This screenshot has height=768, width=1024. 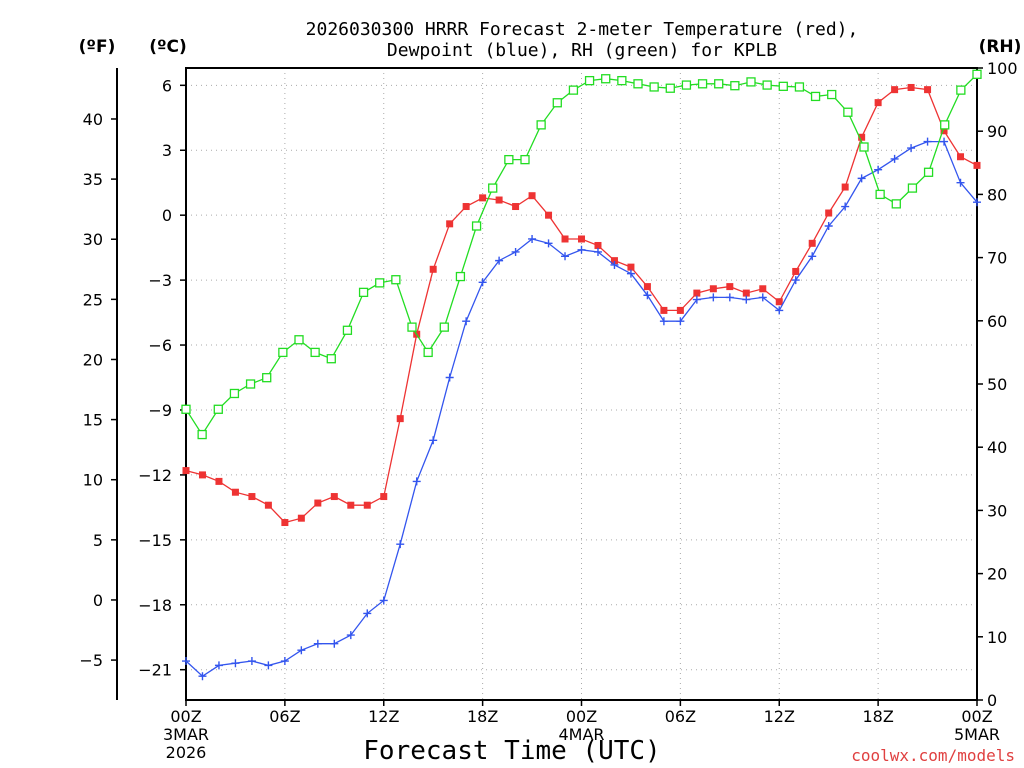 What do you see at coordinates (976, 716) in the screenshot?
I see `x-tick-label: 00Z` at bounding box center [976, 716].